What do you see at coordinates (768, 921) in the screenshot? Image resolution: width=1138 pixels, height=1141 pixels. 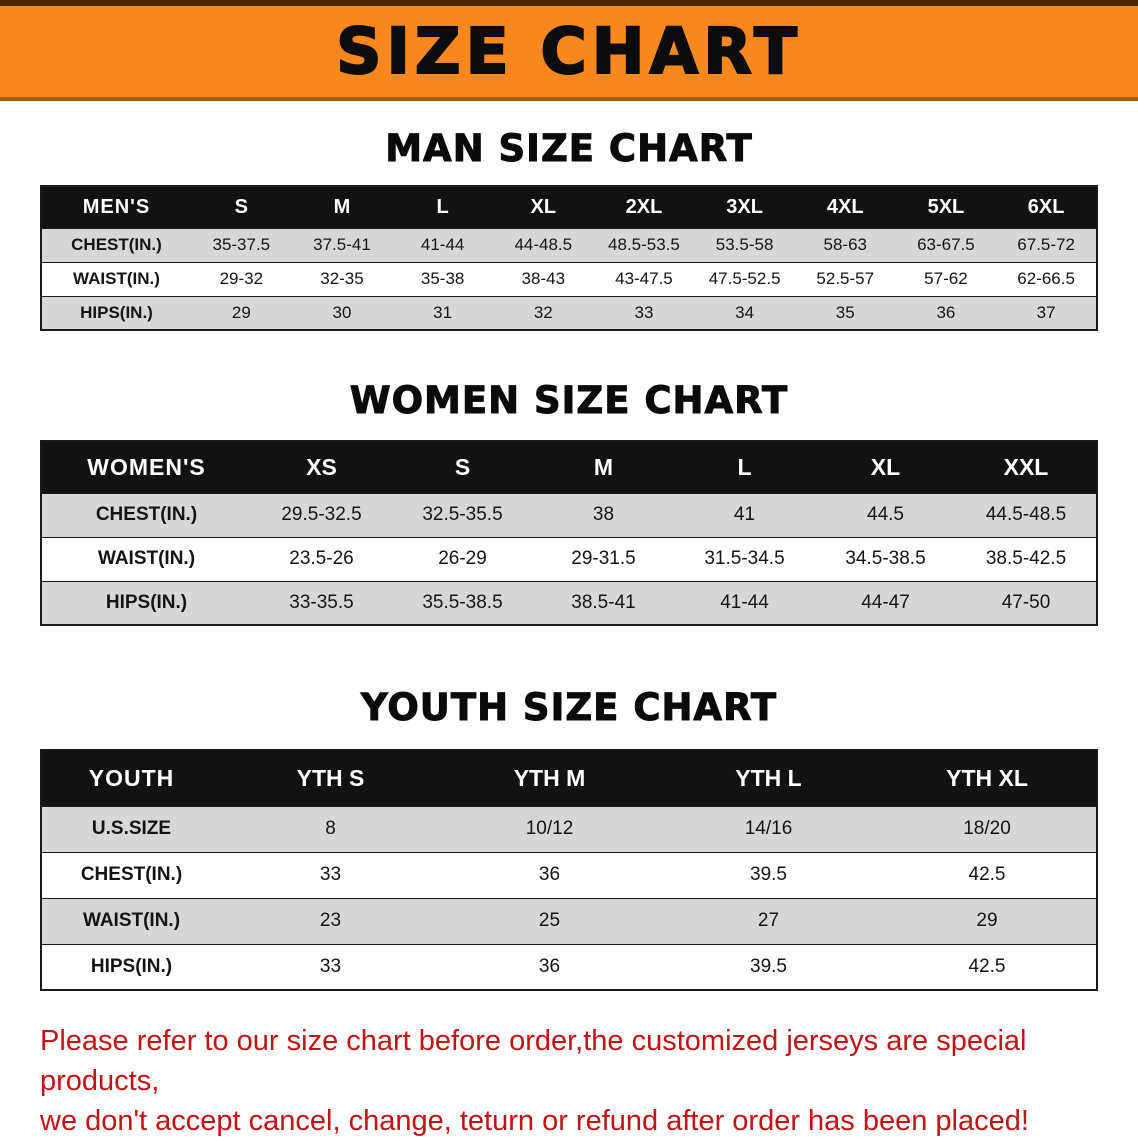 I see `size-cell: 27` at bounding box center [768, 921].